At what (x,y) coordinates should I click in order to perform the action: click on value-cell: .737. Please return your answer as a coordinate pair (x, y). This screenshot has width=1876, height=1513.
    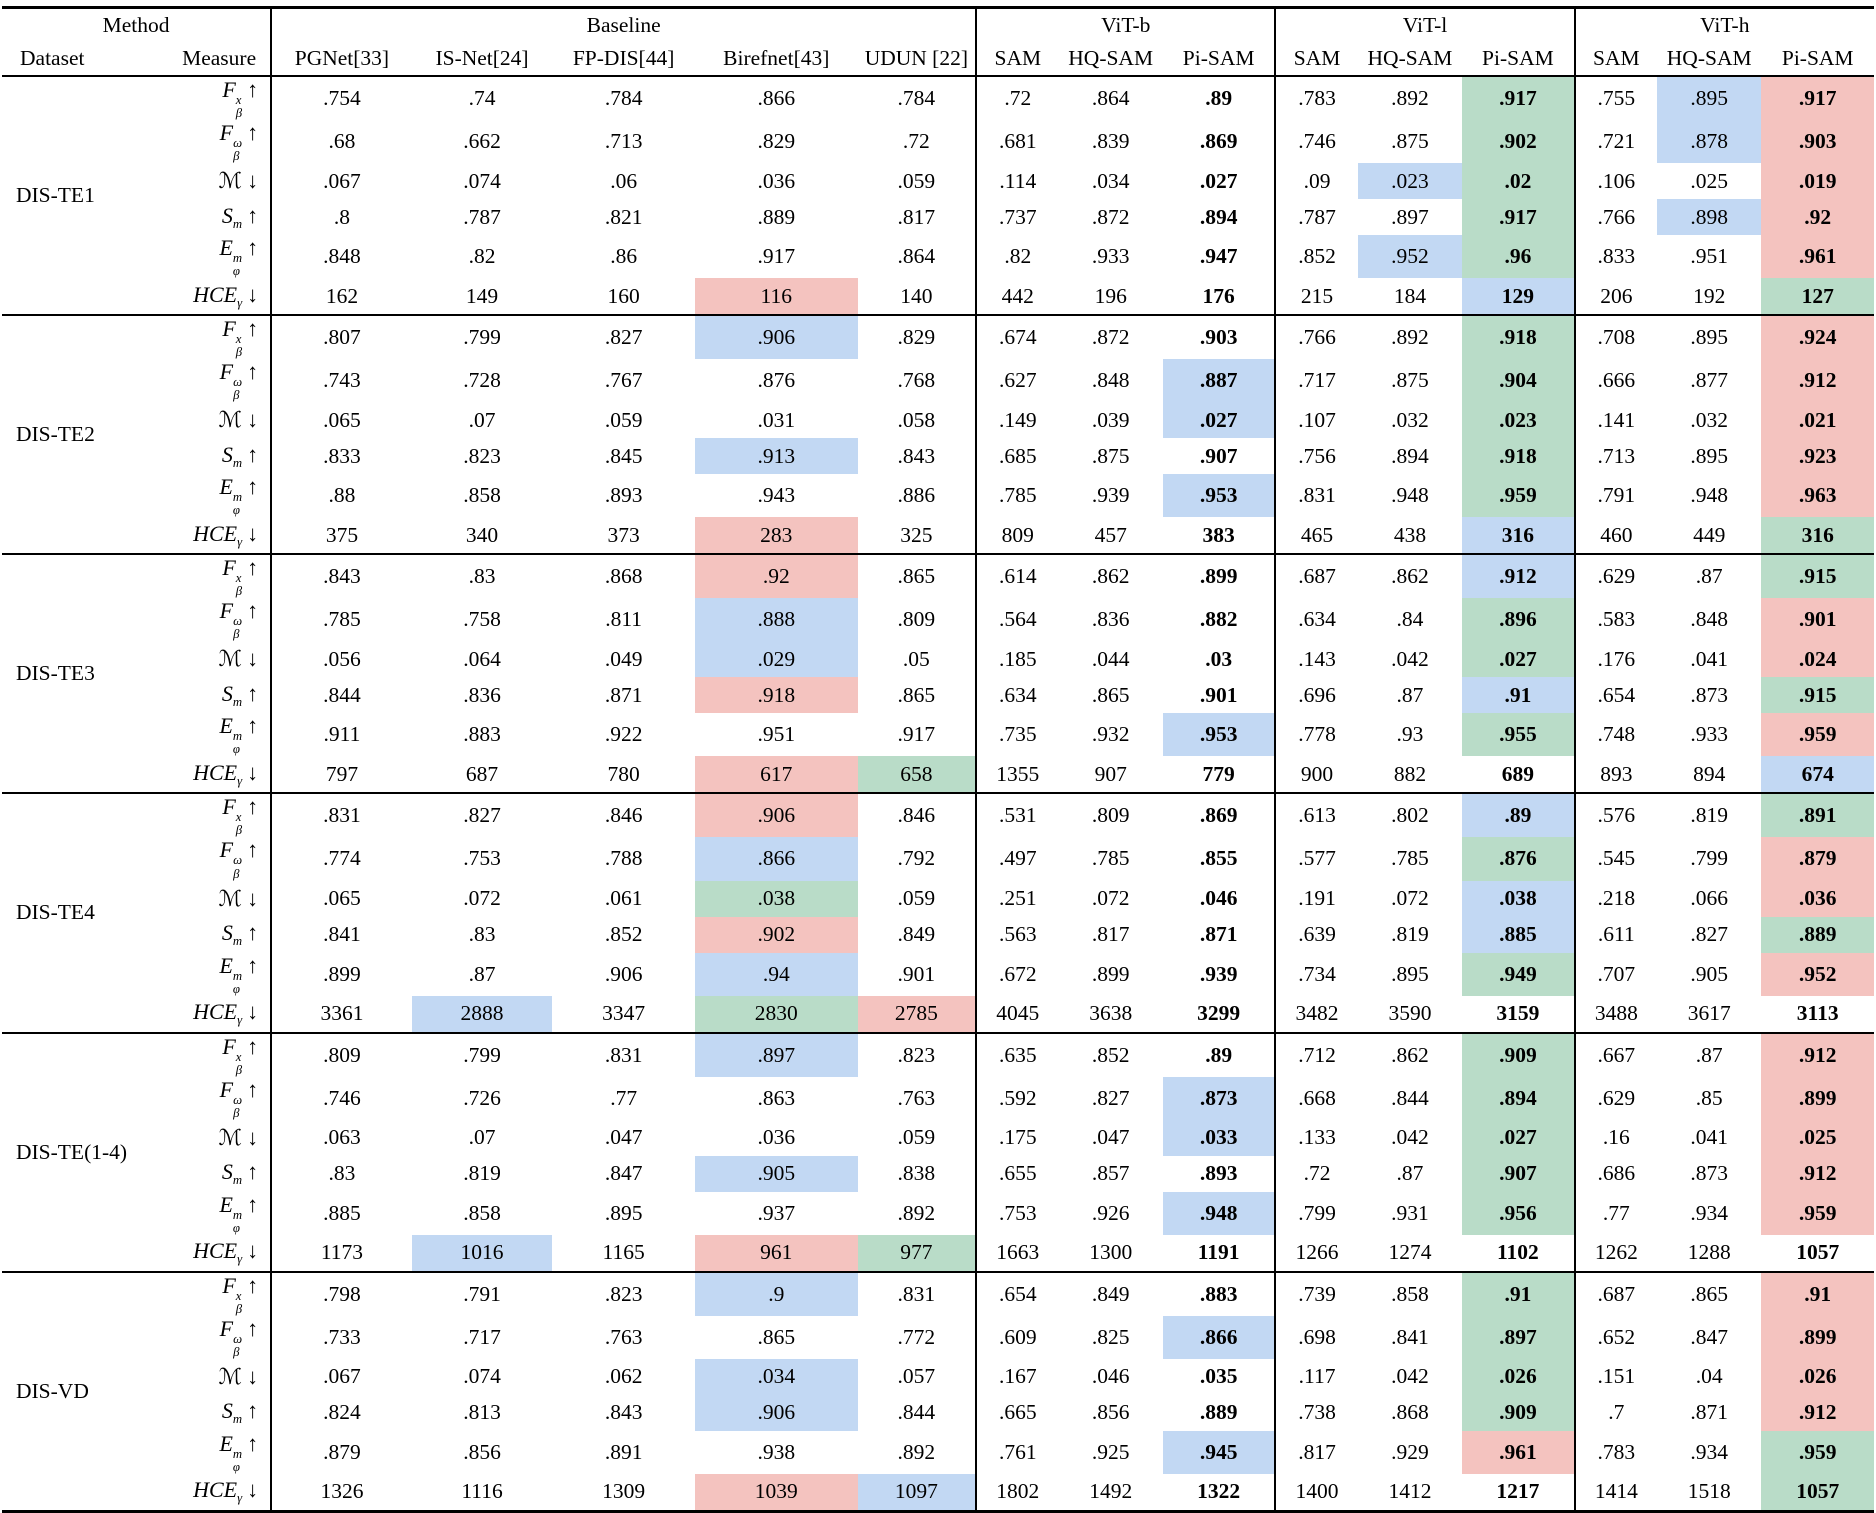
    Looking at the image, I should click on (1017, 216).